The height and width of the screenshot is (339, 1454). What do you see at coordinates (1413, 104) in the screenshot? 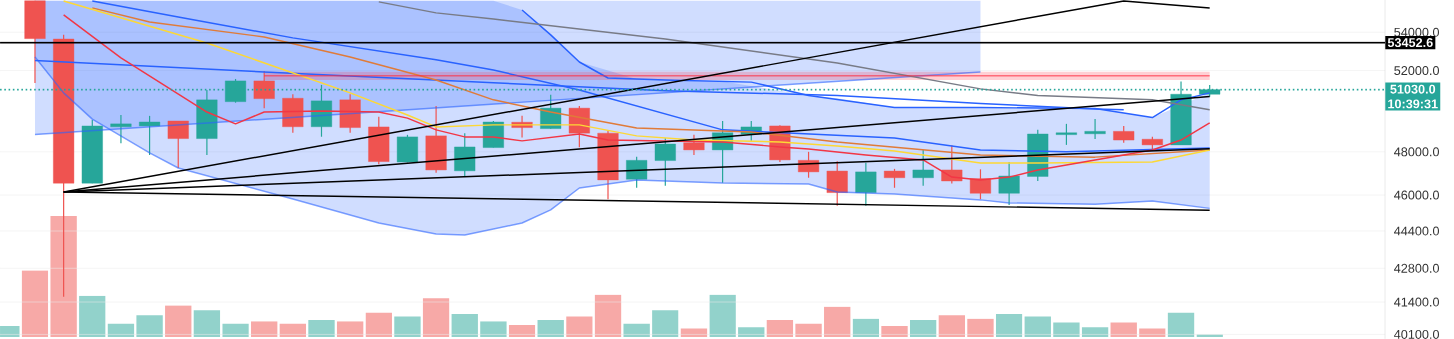
I see `text: 10:39:31` at bounding box center [1413, 104].